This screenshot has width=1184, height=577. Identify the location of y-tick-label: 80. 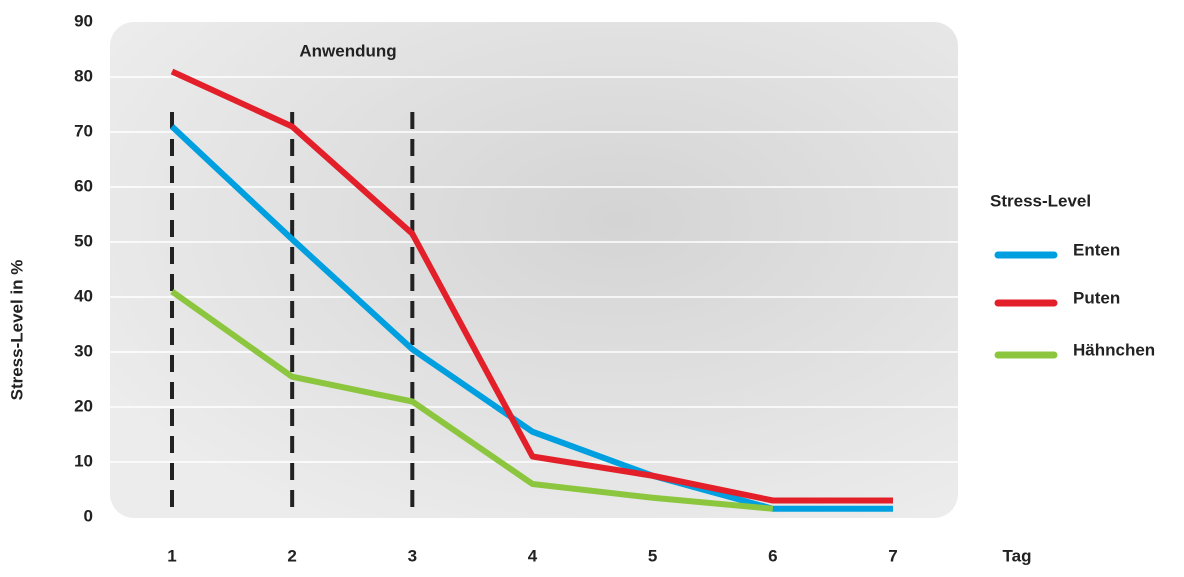
(83, 75).